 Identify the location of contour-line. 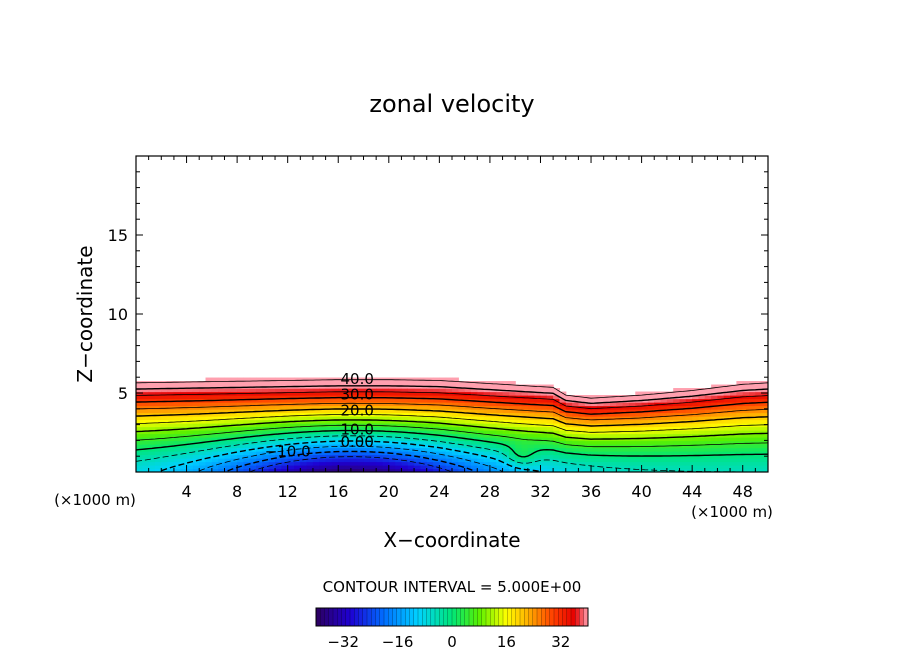
(452, 389).